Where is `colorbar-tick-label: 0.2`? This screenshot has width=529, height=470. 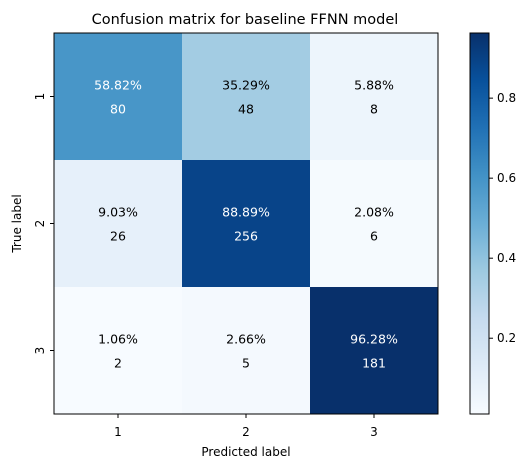 colorbar-tick-label: 0.2 is located at coordinates (506, 338).